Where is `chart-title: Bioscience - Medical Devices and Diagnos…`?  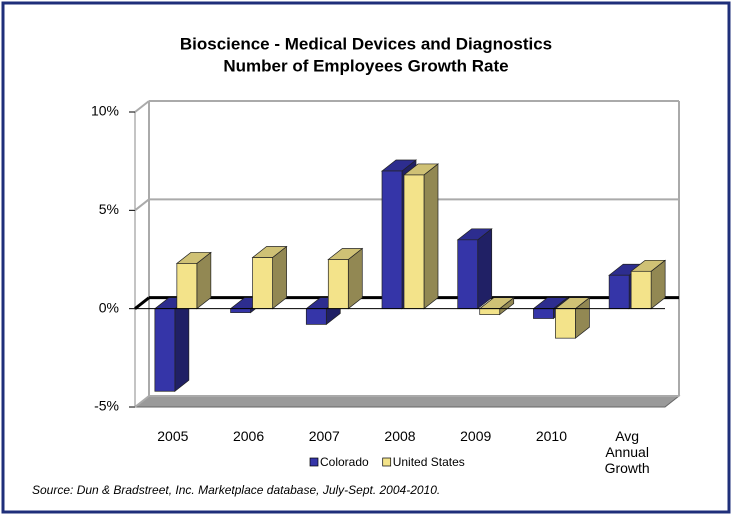 chart-title: Bioscience - Medical Devices and Diagnos… is located at coordinates (366, 43).